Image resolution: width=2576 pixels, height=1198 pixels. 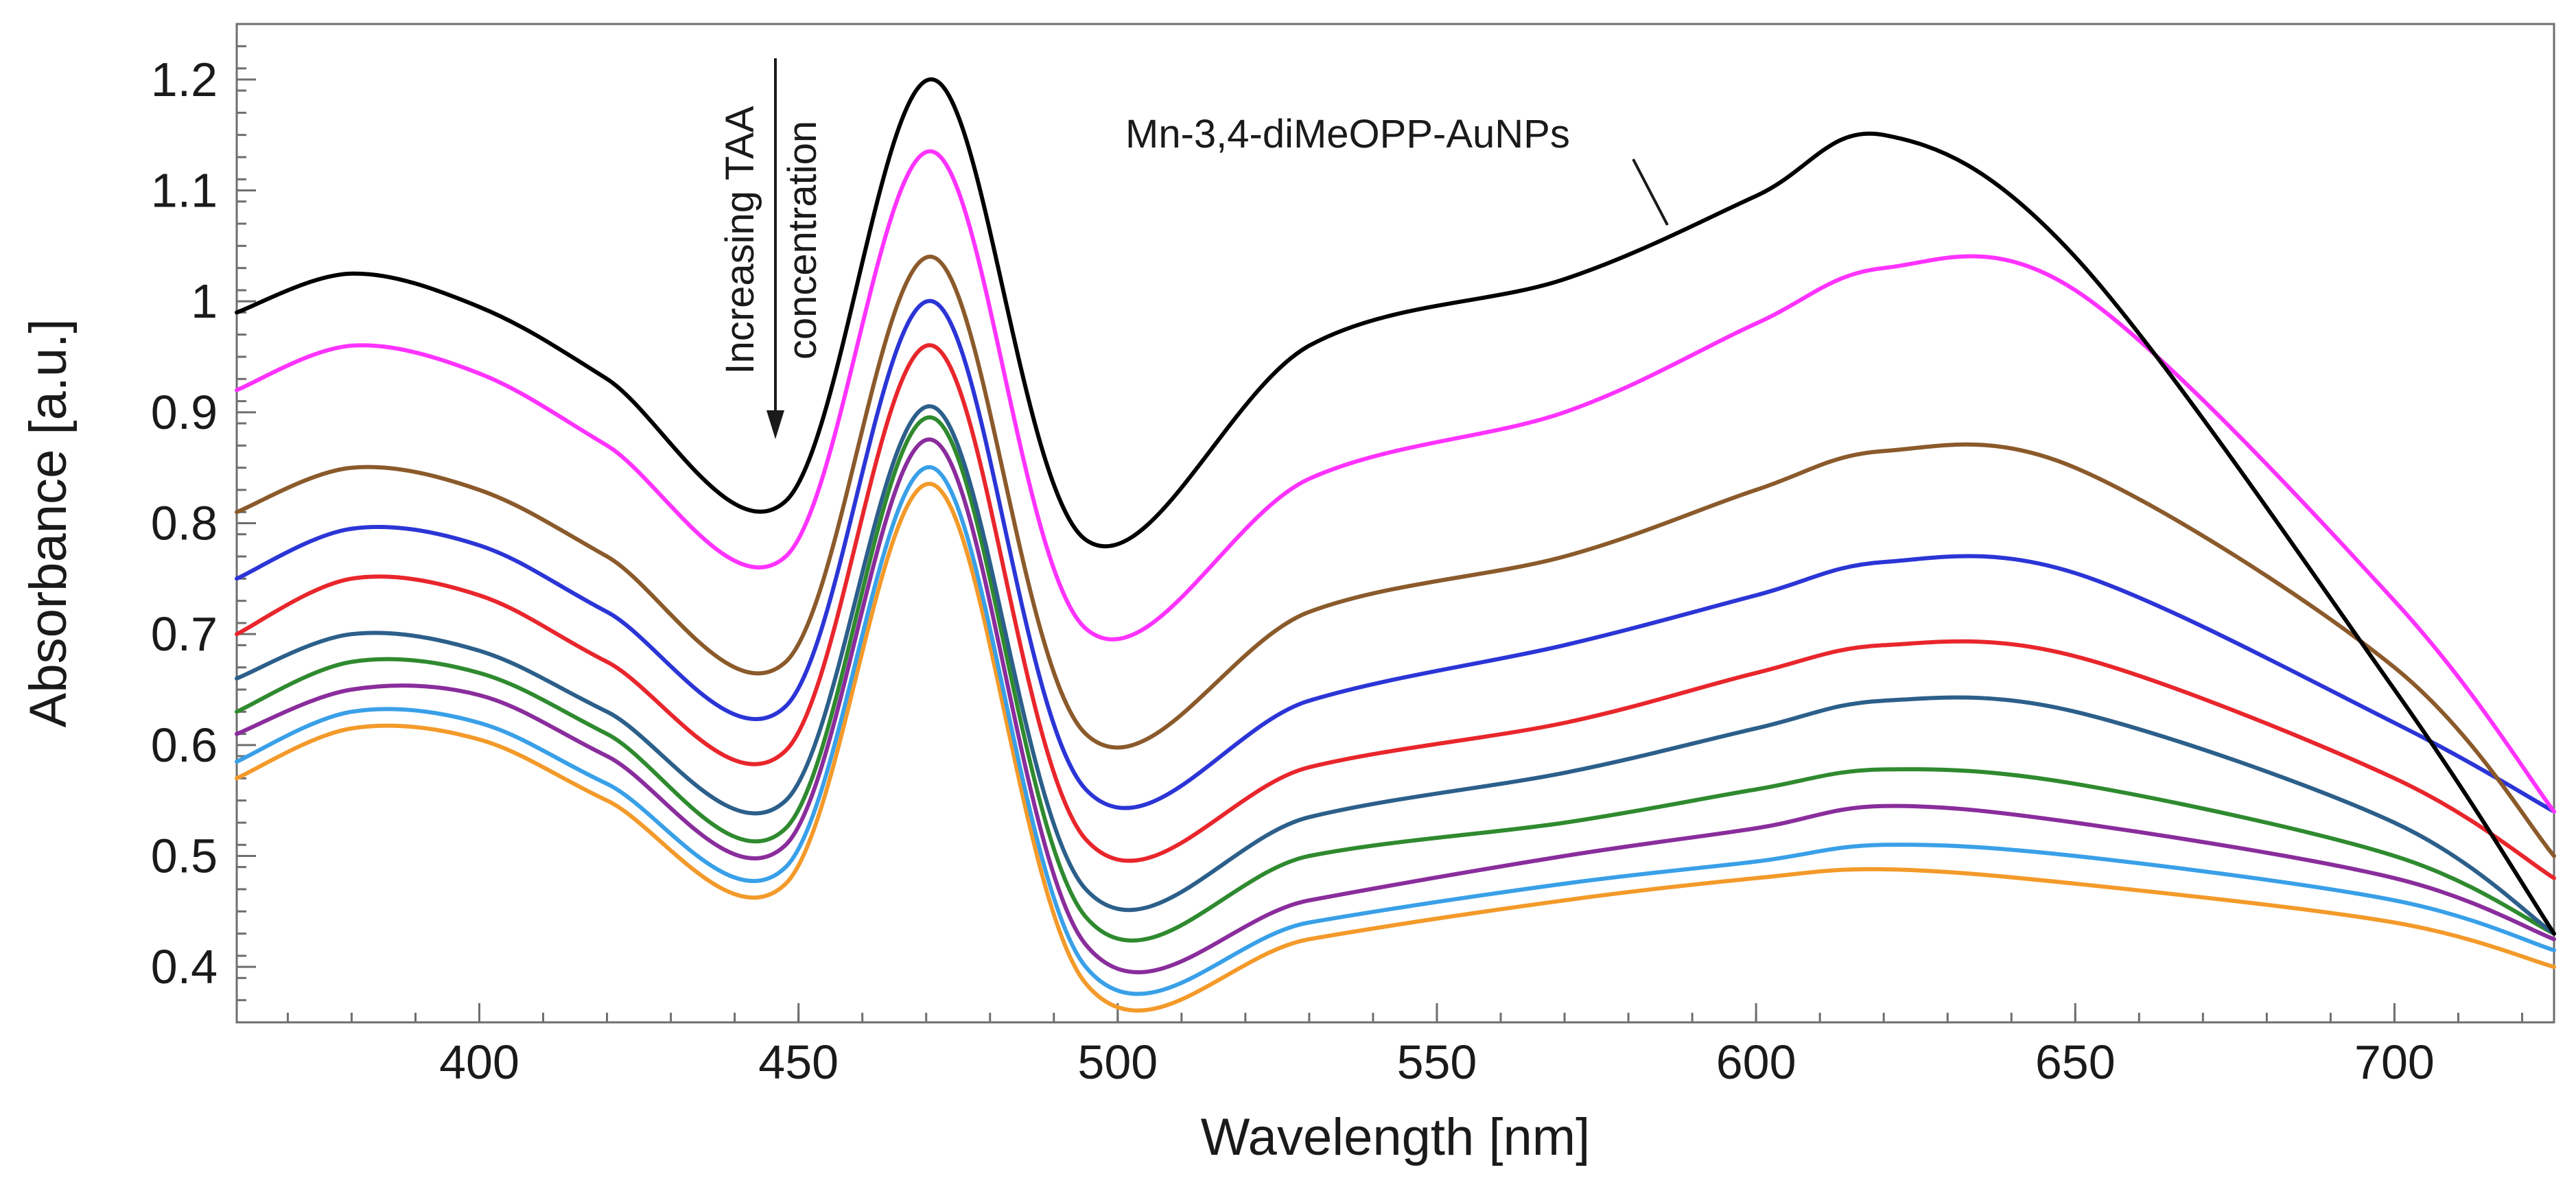 I want to click on x-tick-label: 600, so click(x=1756, y=1062).